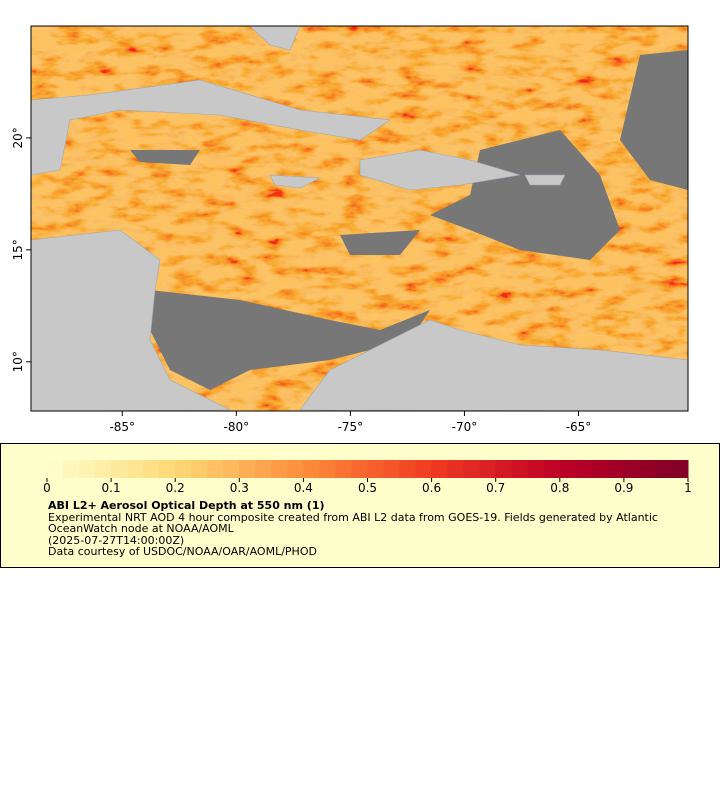 The height and width of the screenshot is (800, 720). What do you see at coordinates (351, 427) in the screenshot?
I see `x-tick-label: -75°` at bounding box center [351, 427].